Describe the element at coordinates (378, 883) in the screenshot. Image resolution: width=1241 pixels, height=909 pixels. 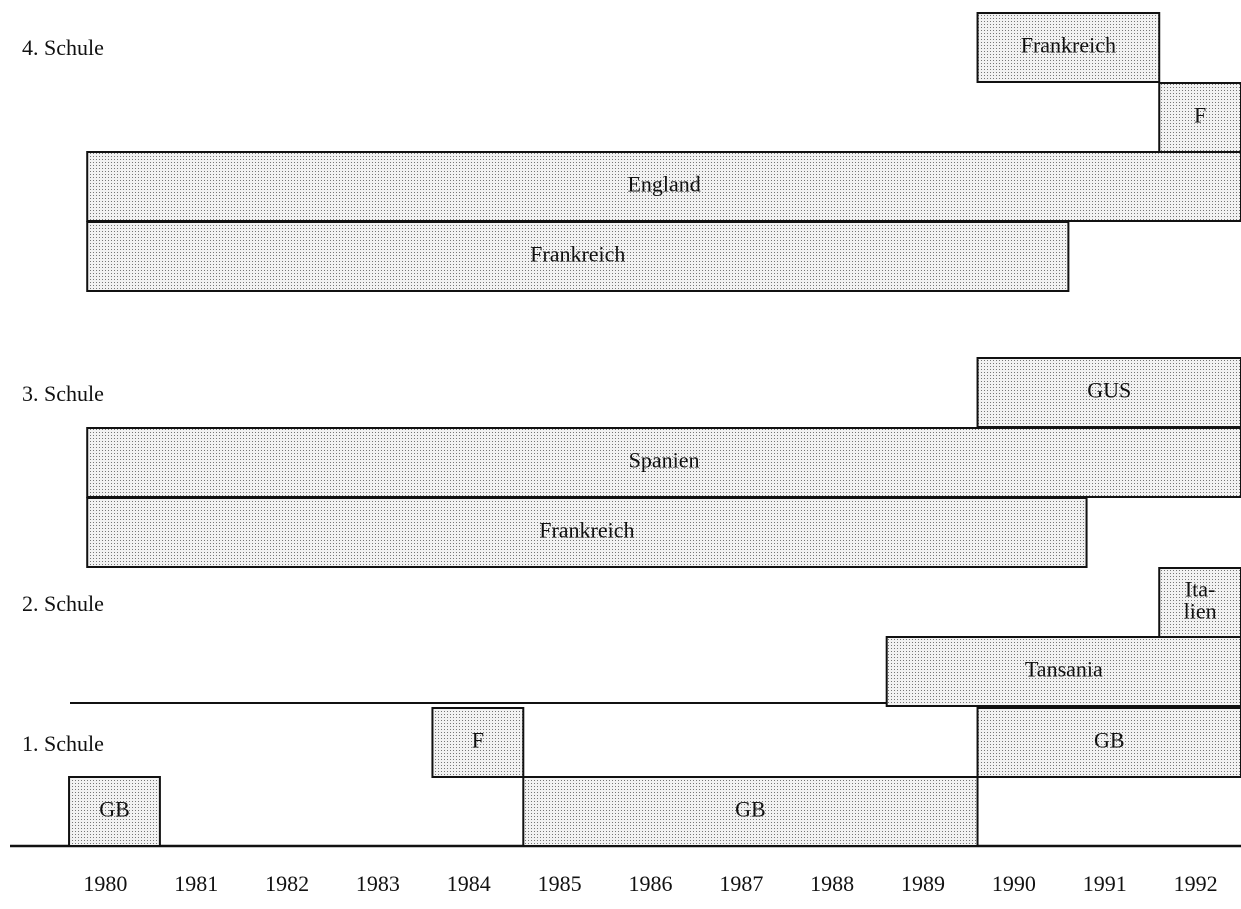
I see `x-tick-label: 1983` at that location.